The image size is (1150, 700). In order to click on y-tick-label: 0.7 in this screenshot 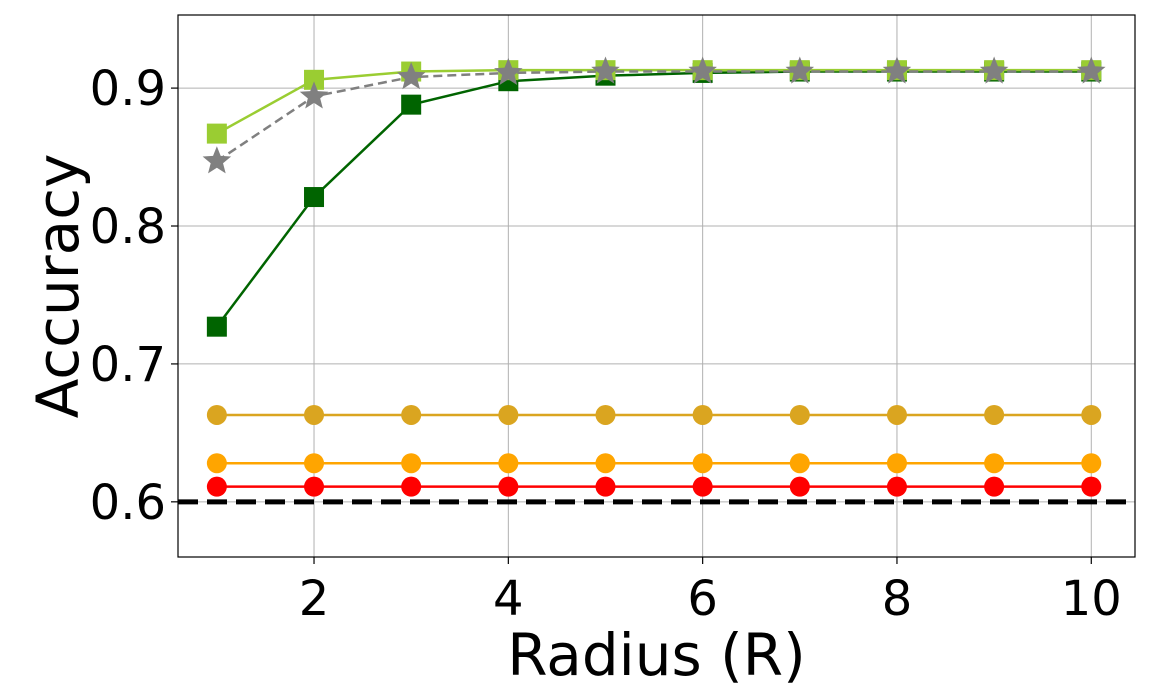, I will do `click(128, 365)`.